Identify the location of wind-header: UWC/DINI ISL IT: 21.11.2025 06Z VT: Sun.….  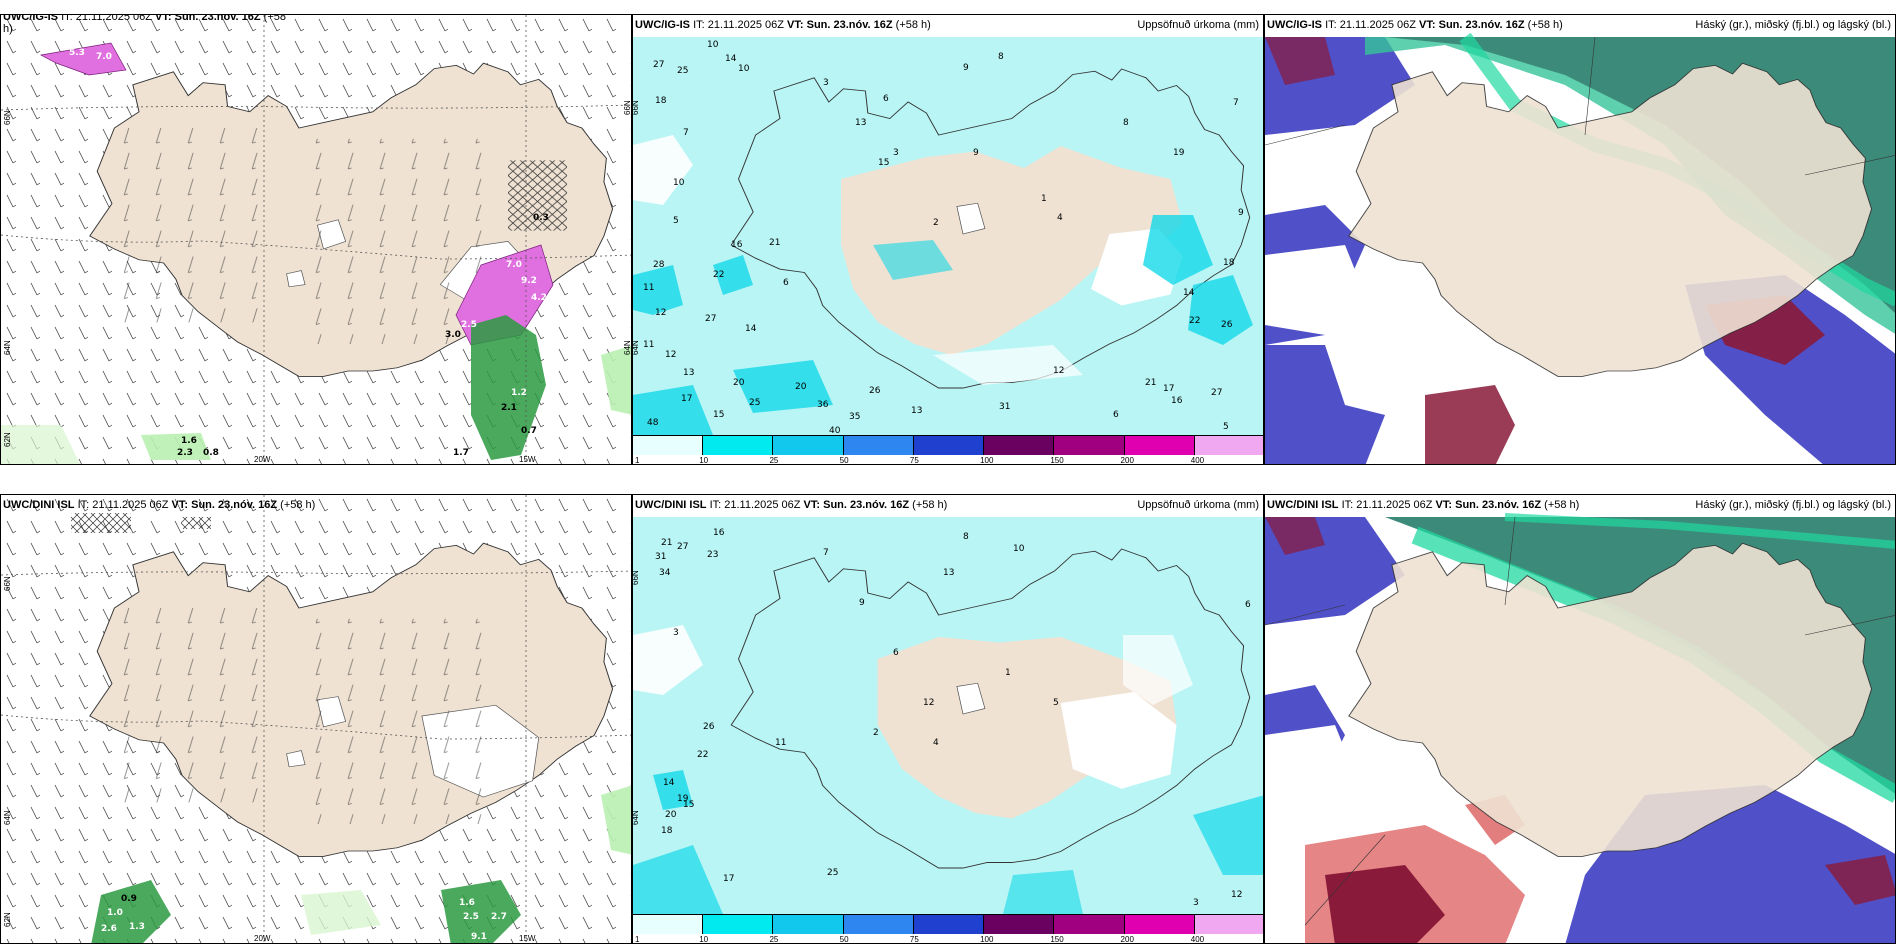
(159, 505).